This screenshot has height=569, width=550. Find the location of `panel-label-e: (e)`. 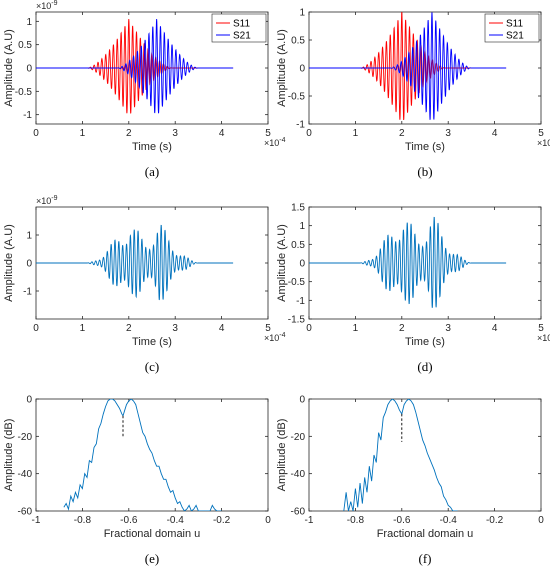

panel-label-e: (e) is located at coordinates (152, 558).